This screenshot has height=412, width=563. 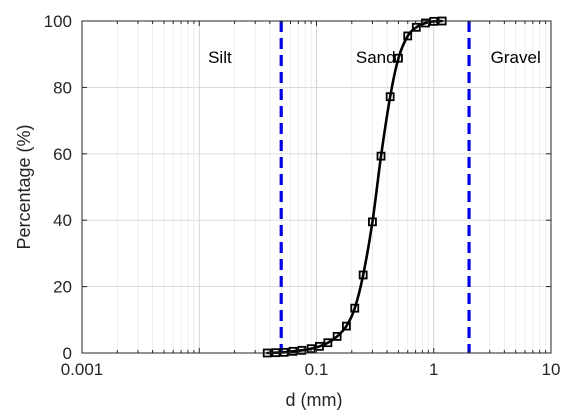 I want to click on region-labels: Silt Sand Gravel, so click(x=374, y=57).